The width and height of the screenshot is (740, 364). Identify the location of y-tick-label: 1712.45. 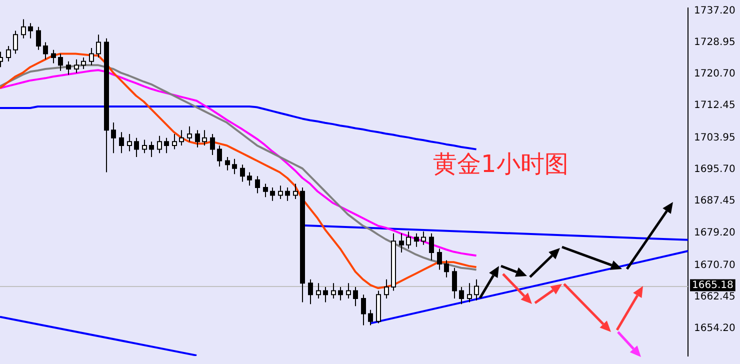
(715, 106).